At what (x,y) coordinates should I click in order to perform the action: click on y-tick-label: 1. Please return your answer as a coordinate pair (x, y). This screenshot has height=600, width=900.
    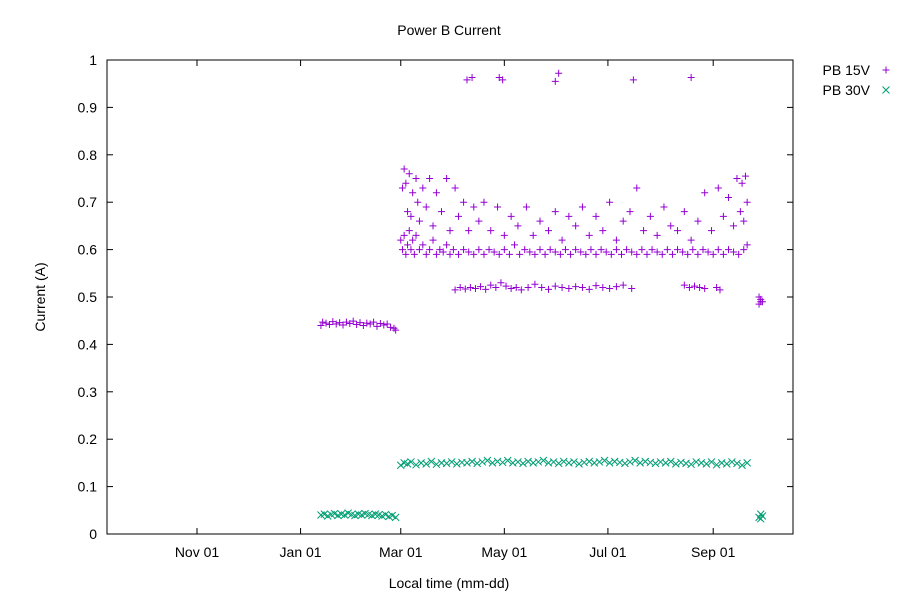
    Looking at the image, I should click on (93, 60).